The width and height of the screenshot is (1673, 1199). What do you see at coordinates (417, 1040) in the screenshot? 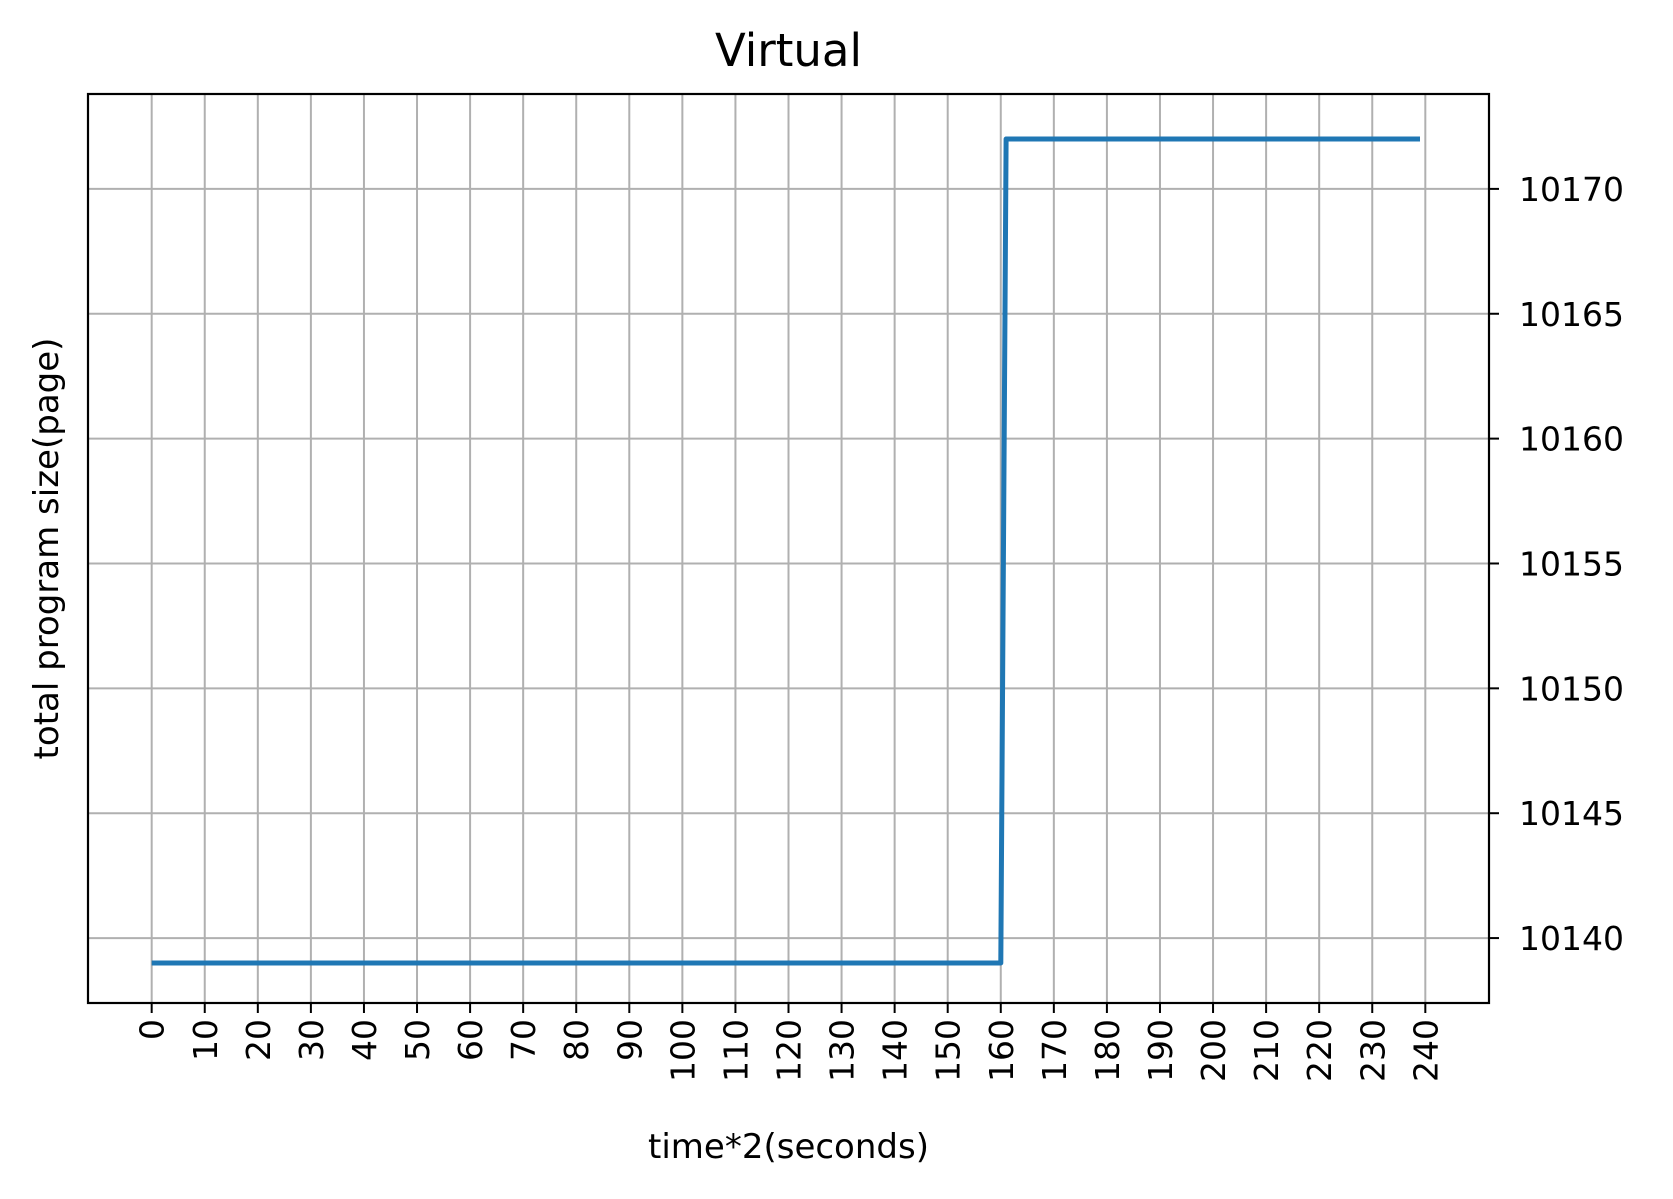
I see `x-tick-label: 50` at bounding box center [417, 1040].